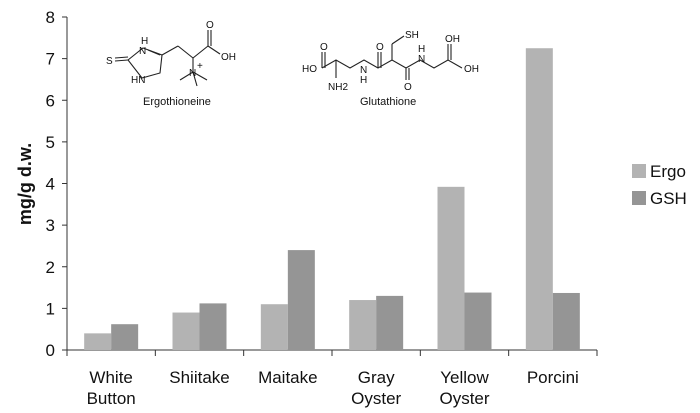  I want to click on ergo-atom-oh: OH, so click(228, 57).